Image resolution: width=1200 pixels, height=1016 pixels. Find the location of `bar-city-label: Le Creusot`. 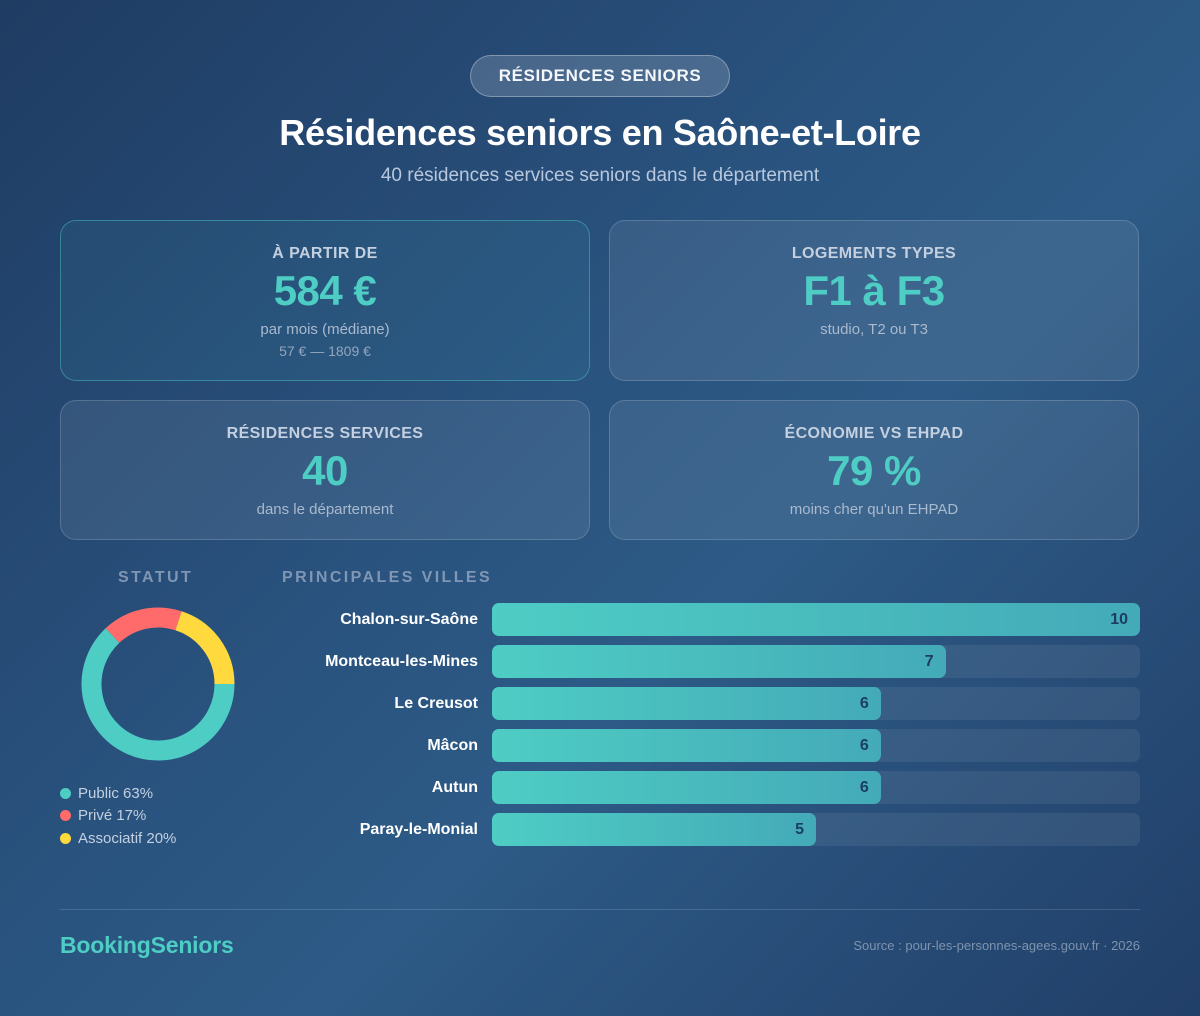

bar-city-label: Le Creusot is located at coordinates (436, 703).